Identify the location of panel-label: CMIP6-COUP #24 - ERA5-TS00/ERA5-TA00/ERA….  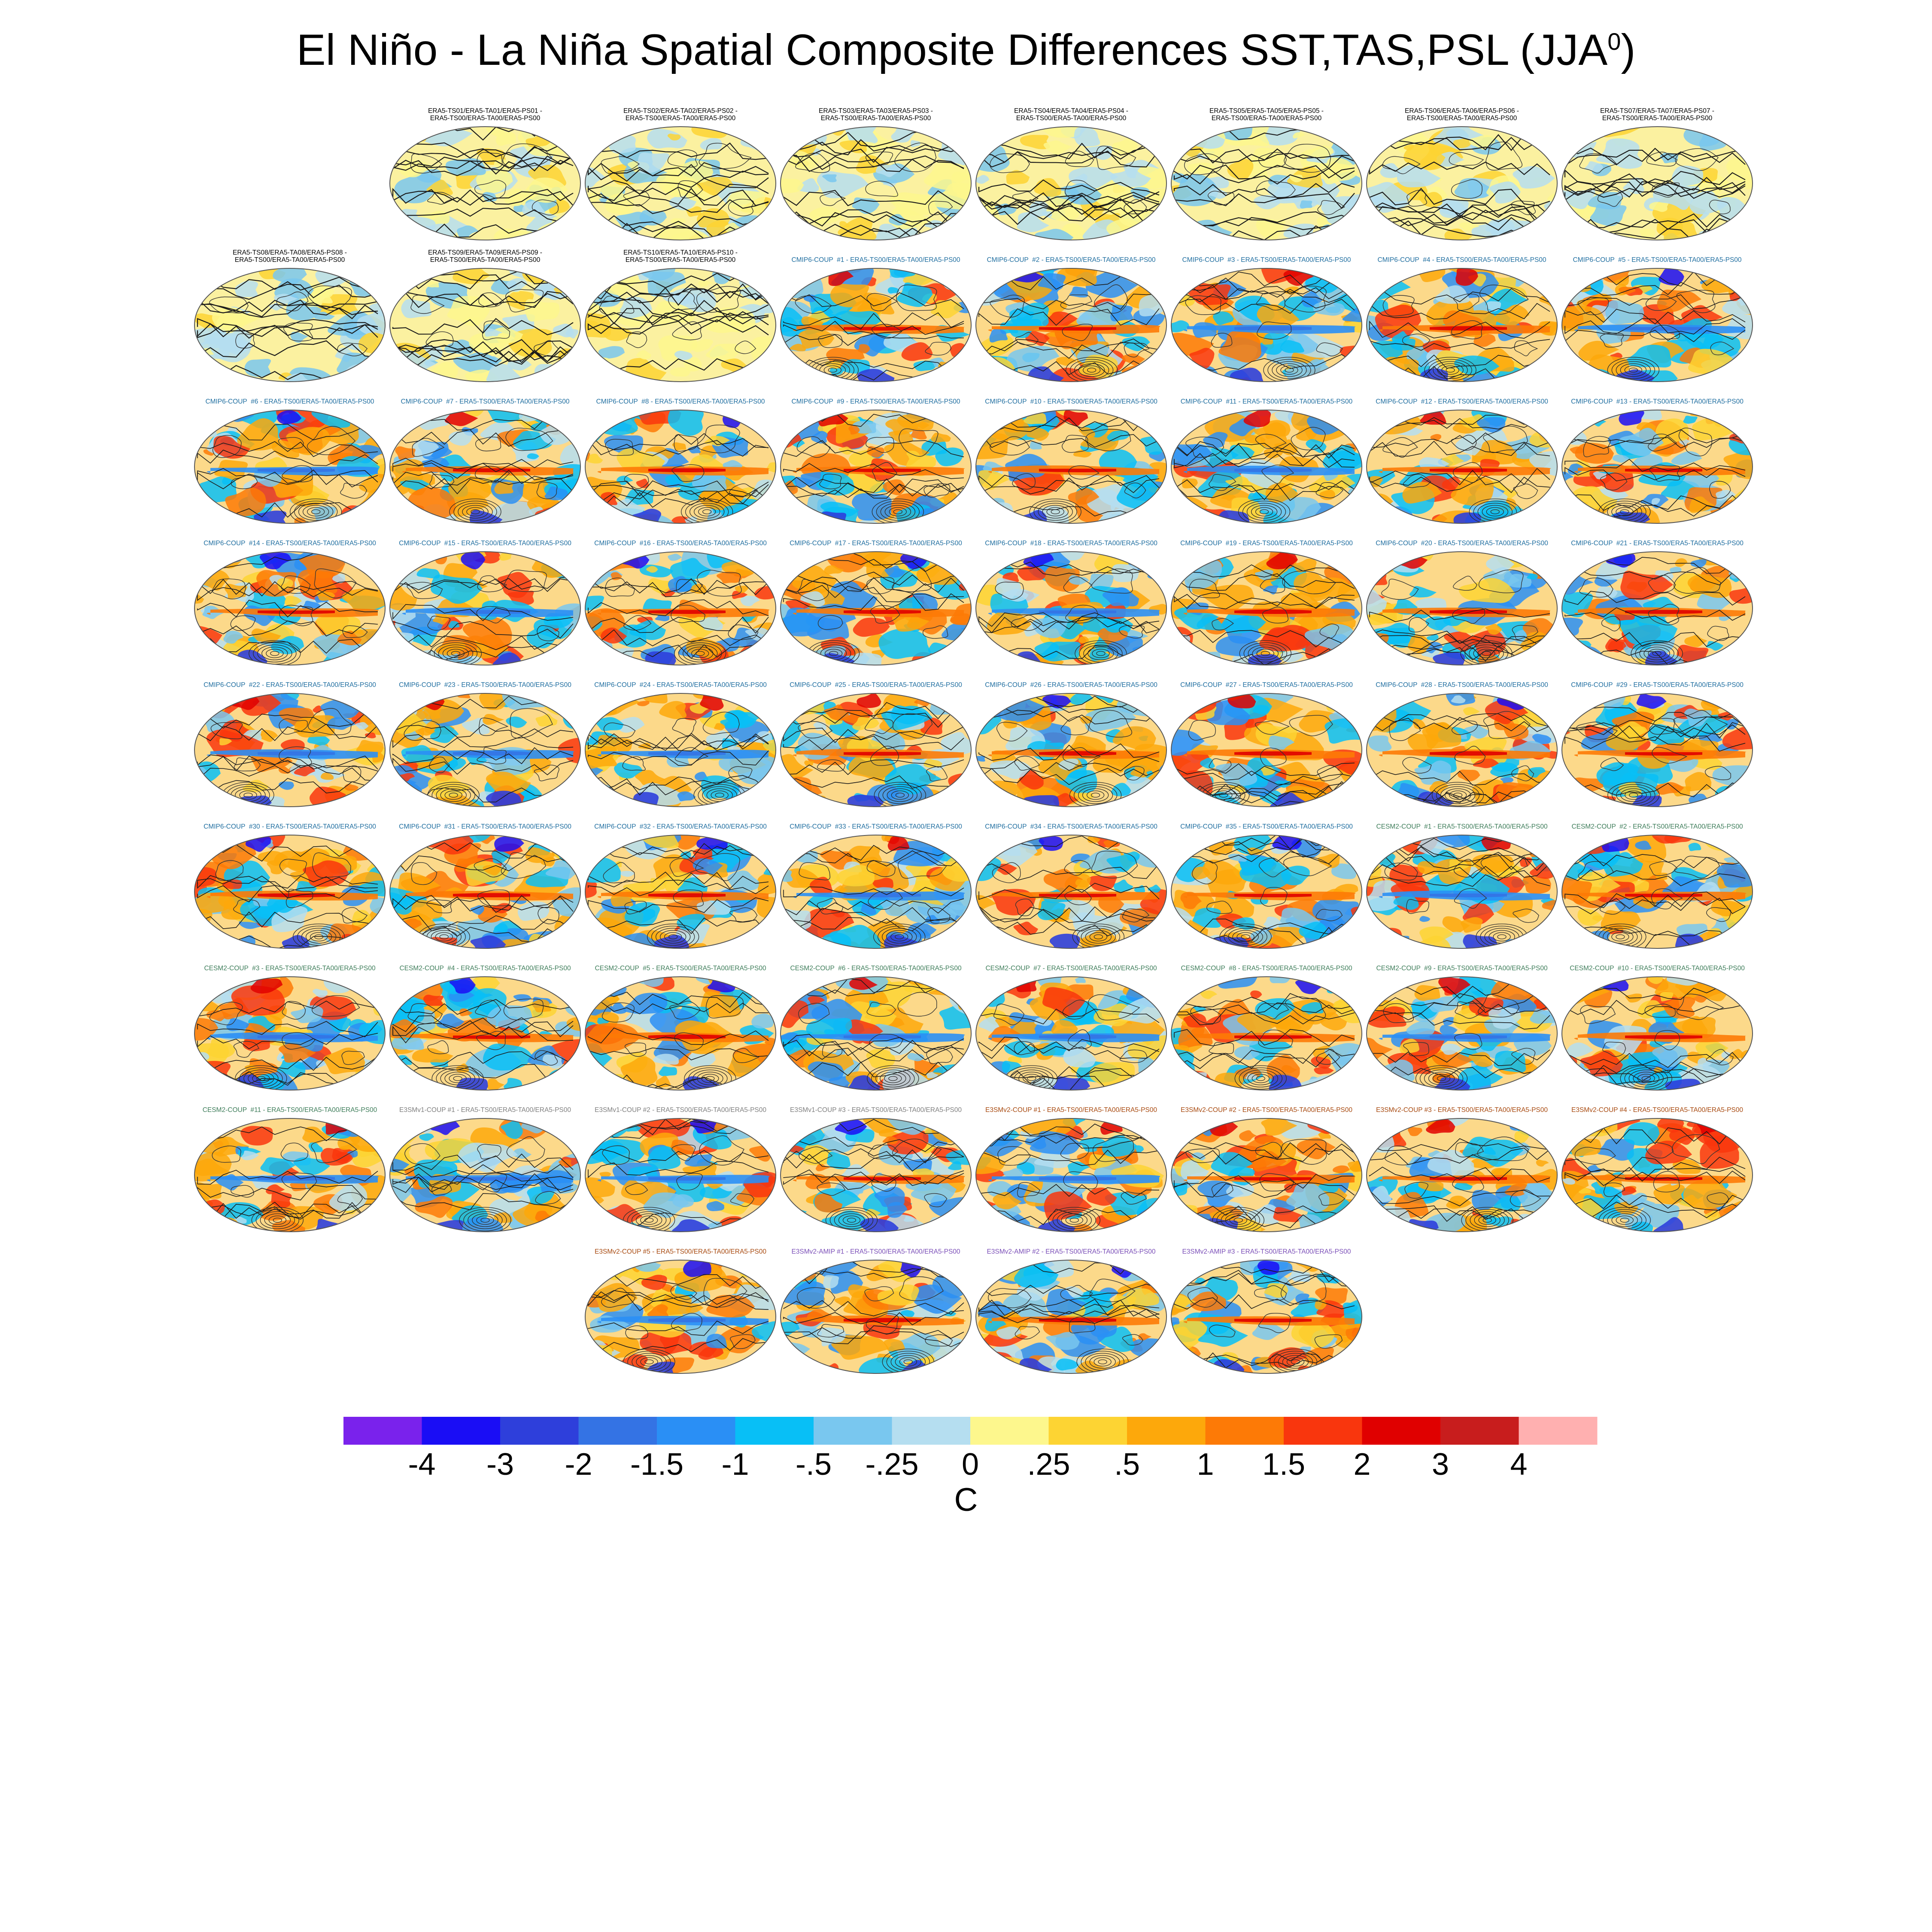
(680, 685).